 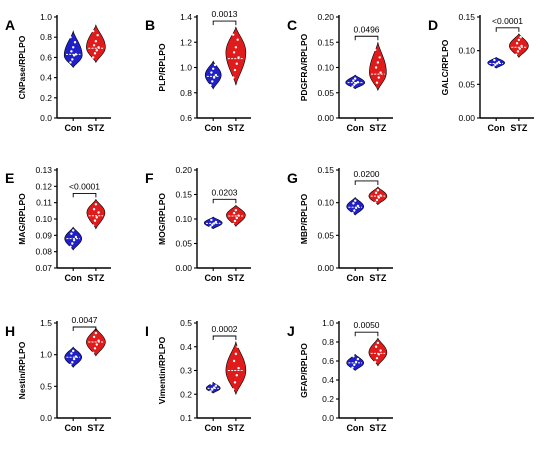 I want to click on y-axis-label: PLP/RPLPO, so click(x=162, y=67).